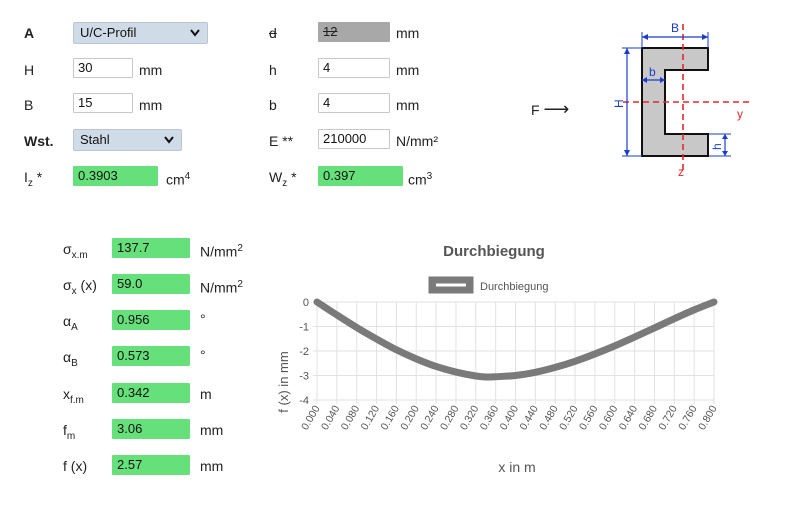 The width and height of the screenshot is (790, 511). What do you see at coordinates (115, 176) in the screenshot?
I see `Iz-result: 0.3903` at bounding box center [115, 176].